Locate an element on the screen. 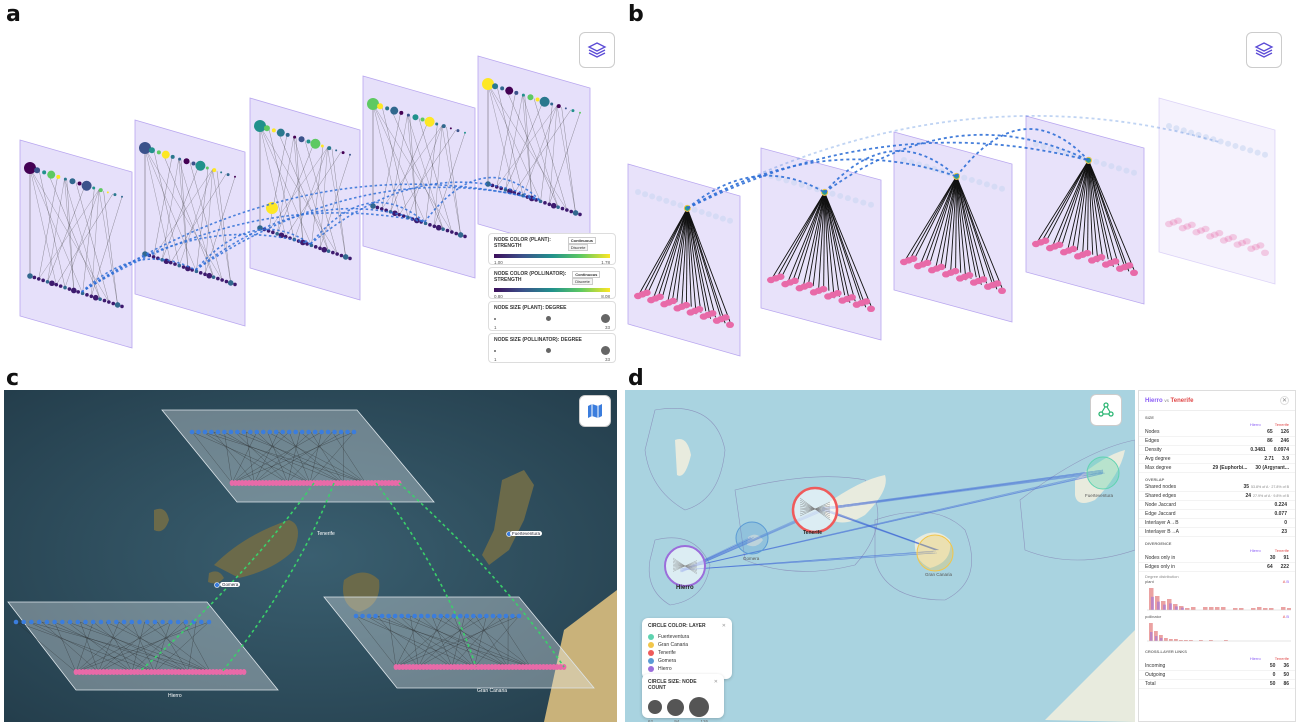 The image size is (1296, 722). legend-item-fuerteventura: Fuerteventura is located at coordinates (687, 637).